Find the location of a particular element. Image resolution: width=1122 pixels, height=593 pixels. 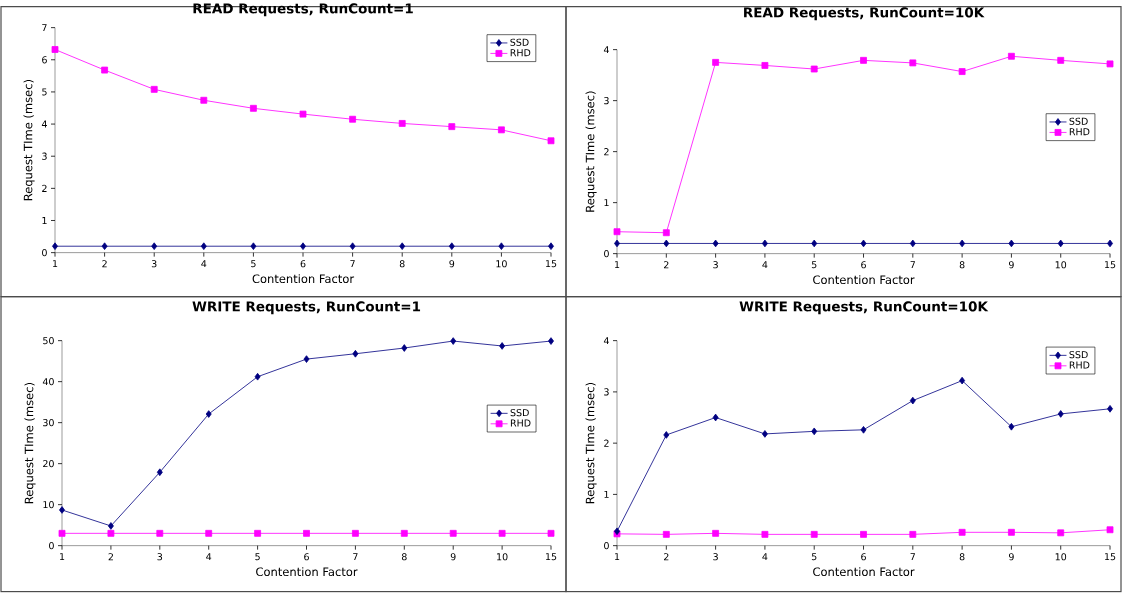

chart-title: WRITE Requests, RunCount=1 is located at coordinates (306, 308).